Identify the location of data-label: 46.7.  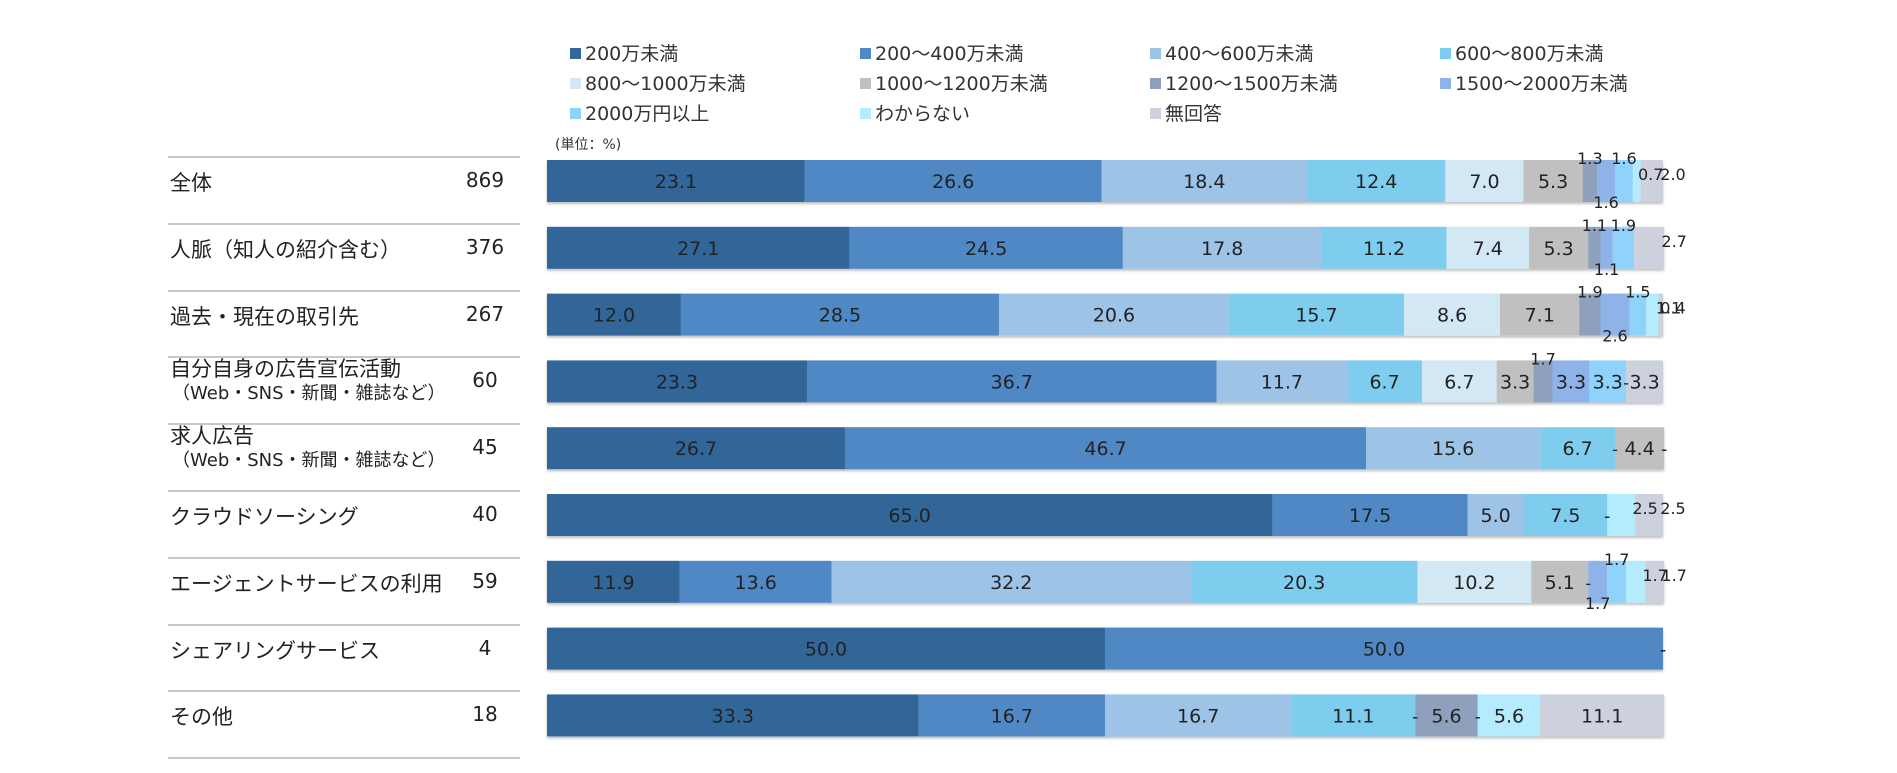
(1105, 449).